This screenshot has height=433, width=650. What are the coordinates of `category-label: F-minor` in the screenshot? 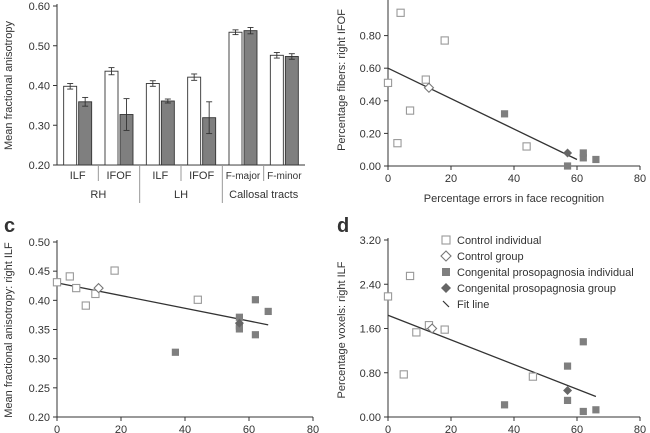 It's located at (284, 176).